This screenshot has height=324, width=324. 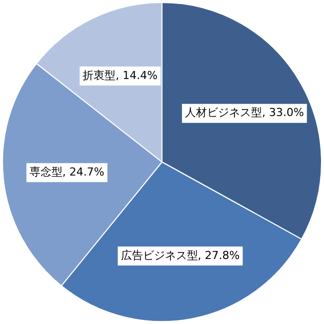 I want to click on slice-label: 広告ビジネス型, 27.8%, so click(x=180, y=255).